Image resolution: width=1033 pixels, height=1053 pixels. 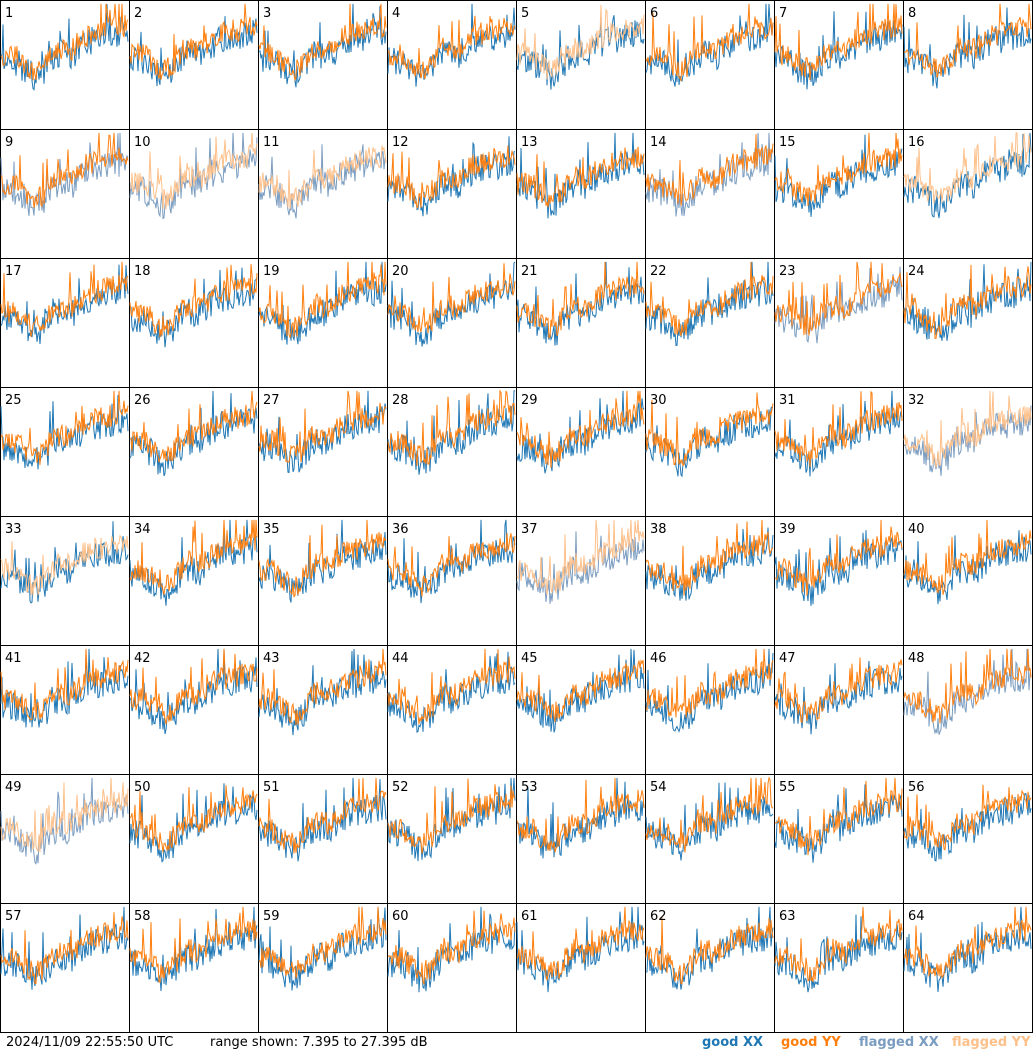 I want to click on panel-label-17: 17, so click(x=13, y=271).